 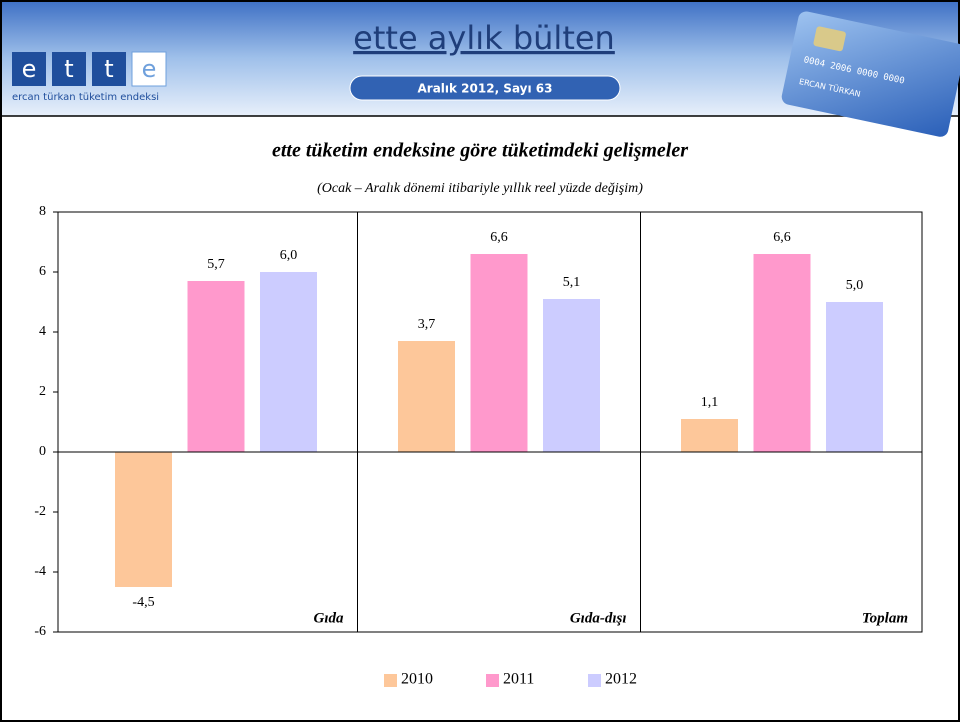 What do you see at coordinates (572, 282) in the screenshot?
I see `value-label: 5,1` at bounding box center [572, 282].